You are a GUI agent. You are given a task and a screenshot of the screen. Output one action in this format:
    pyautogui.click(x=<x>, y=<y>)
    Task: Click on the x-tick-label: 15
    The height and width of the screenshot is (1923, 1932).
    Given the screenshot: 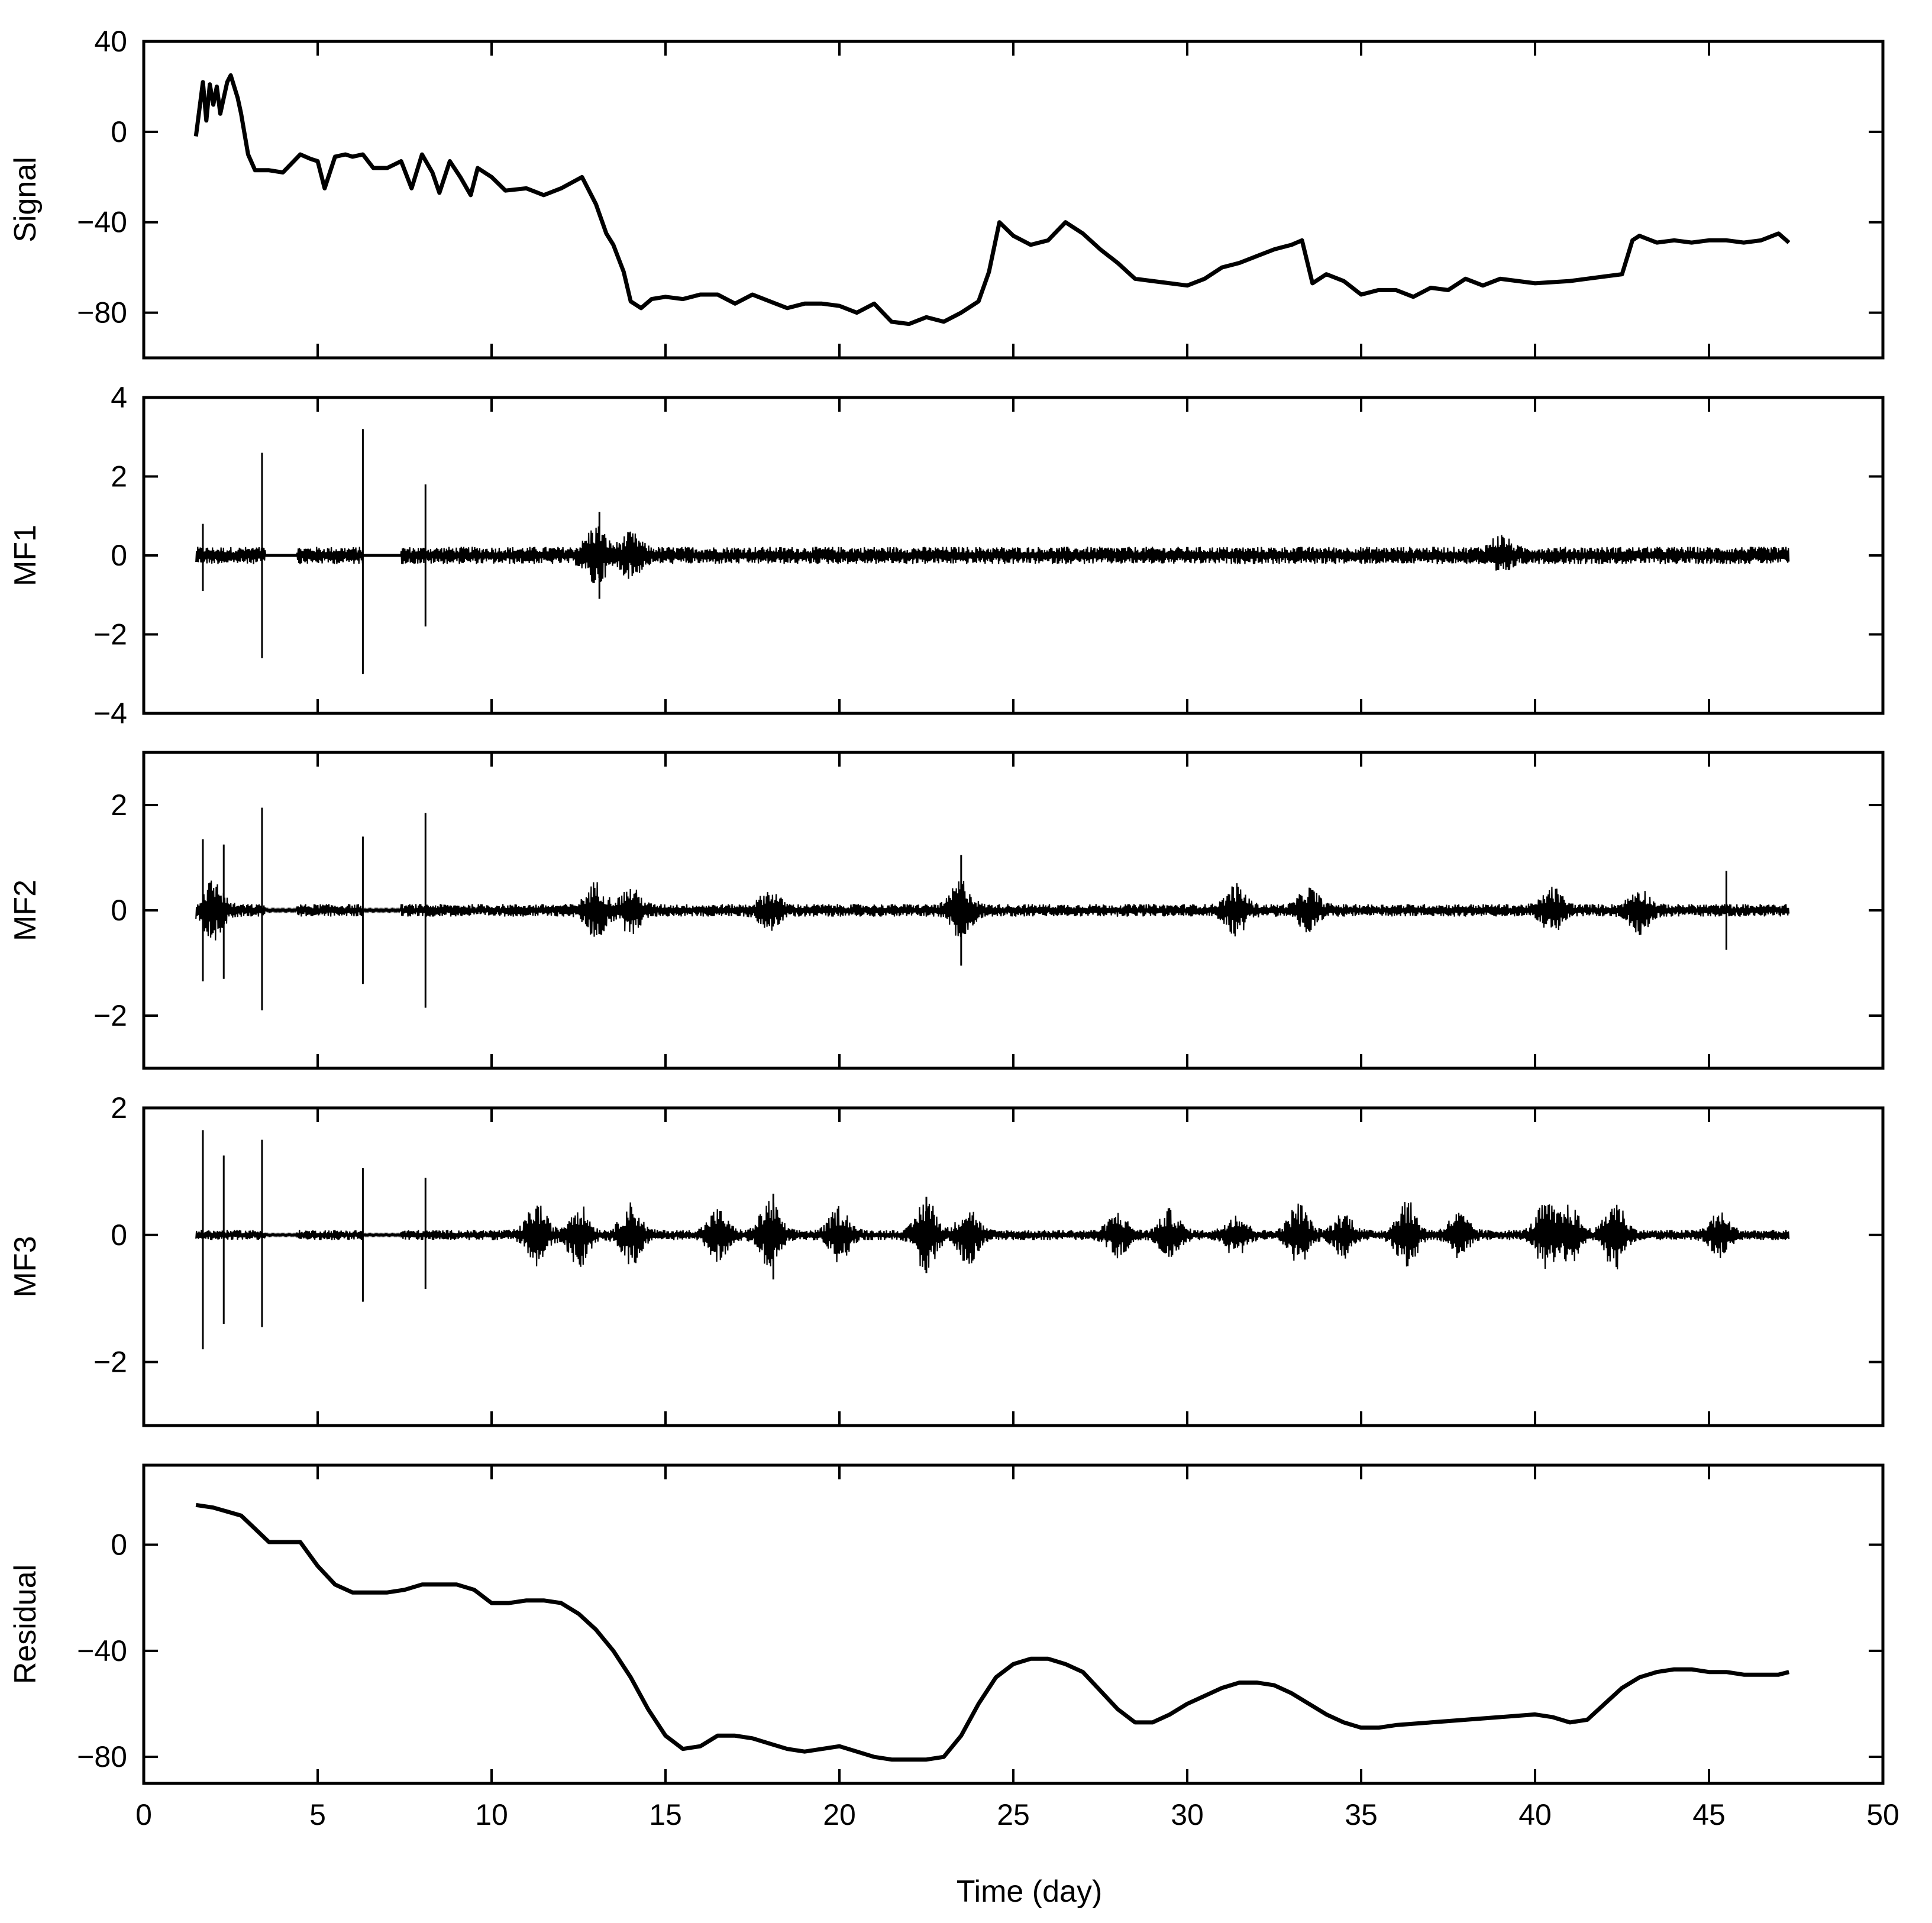 What is the action you would take?
    pyautogui.click(x=665, y=1814)
    